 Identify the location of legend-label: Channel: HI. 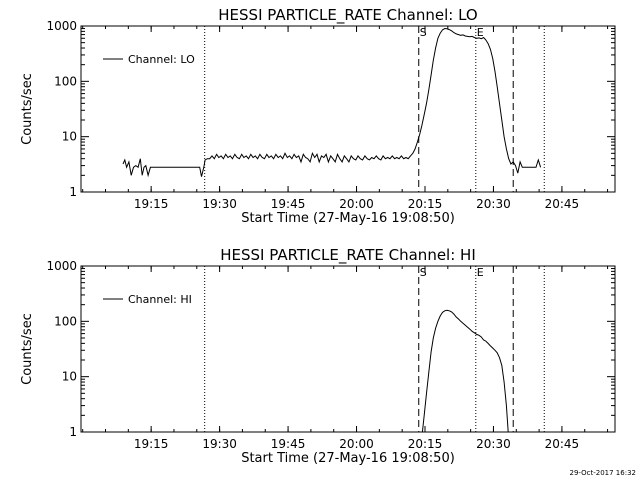
(160, 299).